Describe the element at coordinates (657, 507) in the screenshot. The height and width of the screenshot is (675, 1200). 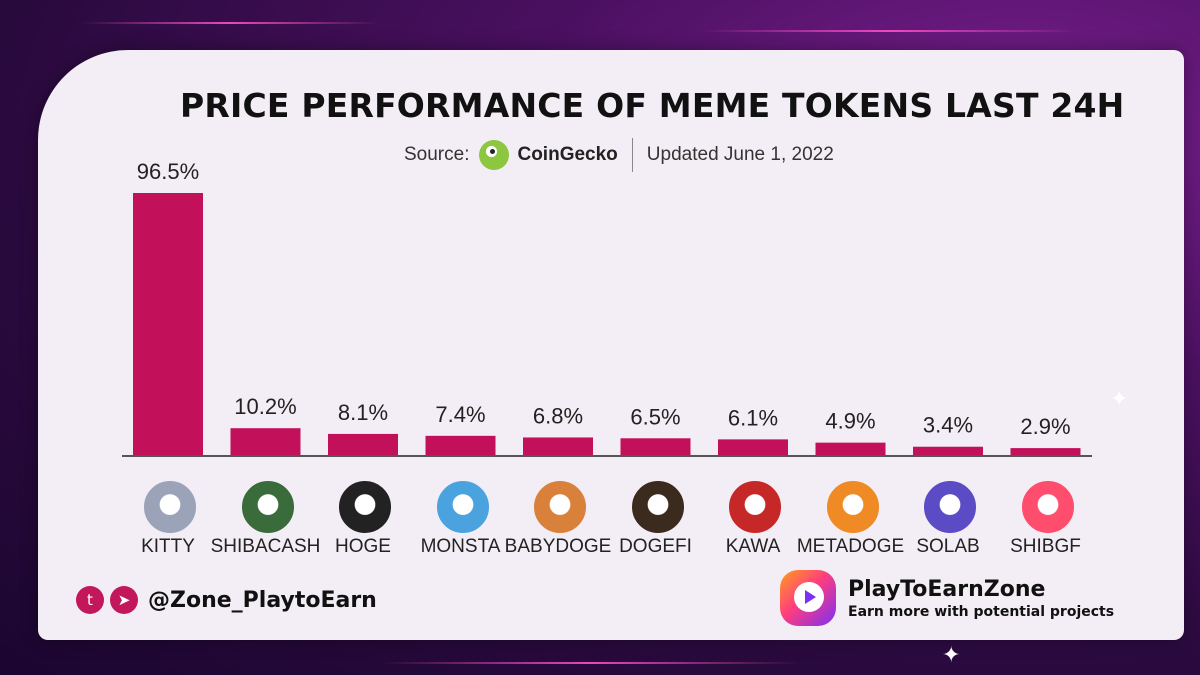
I see `dogefi-icon` at that location.